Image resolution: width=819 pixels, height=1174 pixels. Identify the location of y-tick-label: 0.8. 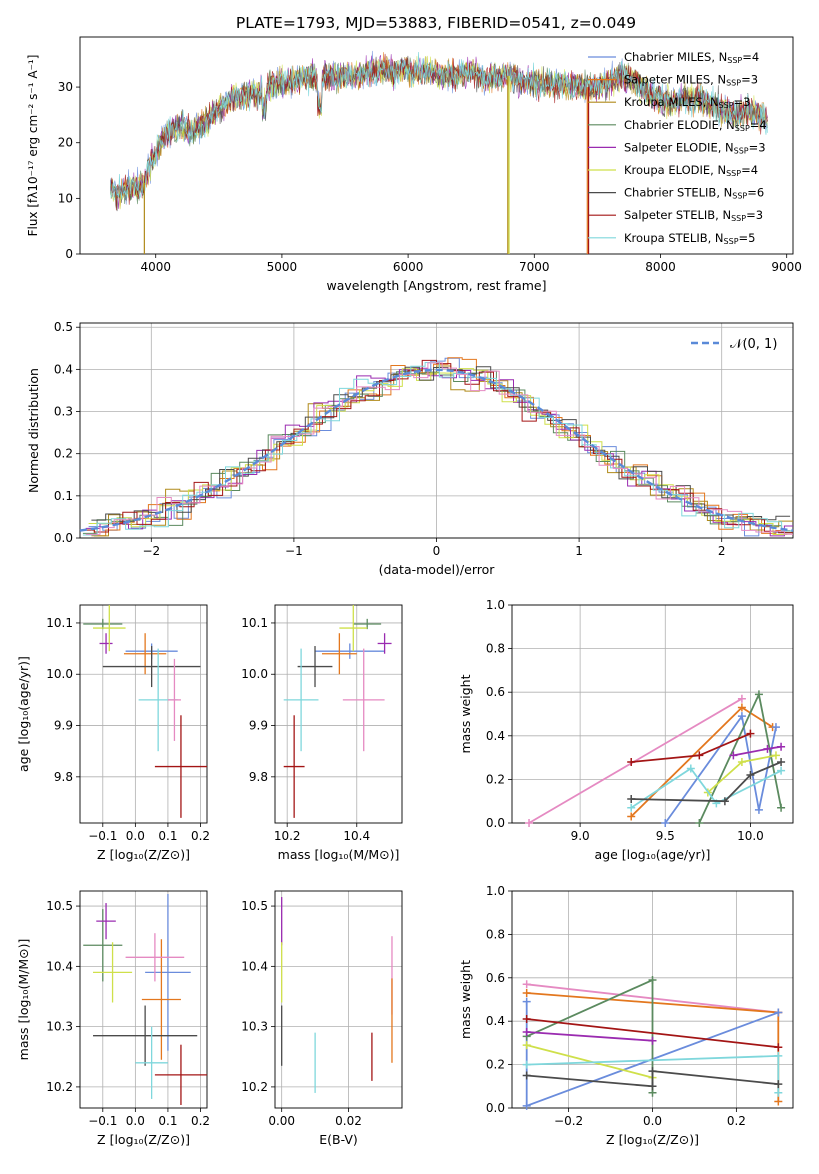
(495, 934).